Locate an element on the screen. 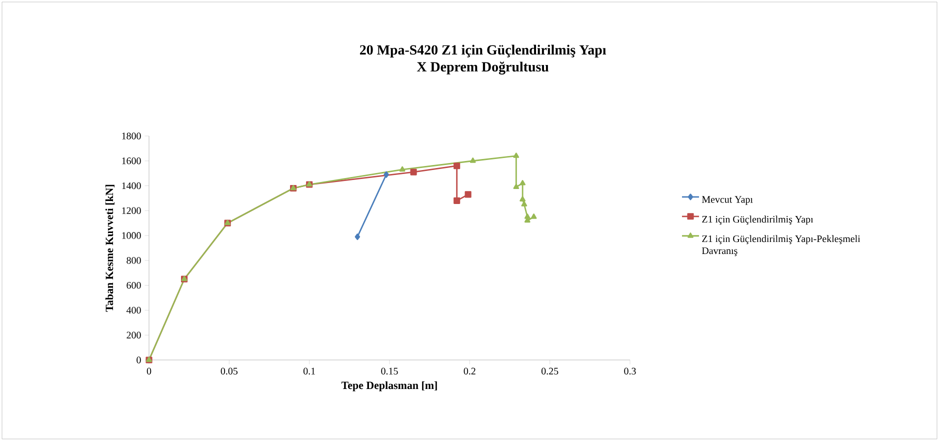 The height and width of the screenshot is (441, 939). x-tick-label: 0.1 is located at coordinates (309, 371).